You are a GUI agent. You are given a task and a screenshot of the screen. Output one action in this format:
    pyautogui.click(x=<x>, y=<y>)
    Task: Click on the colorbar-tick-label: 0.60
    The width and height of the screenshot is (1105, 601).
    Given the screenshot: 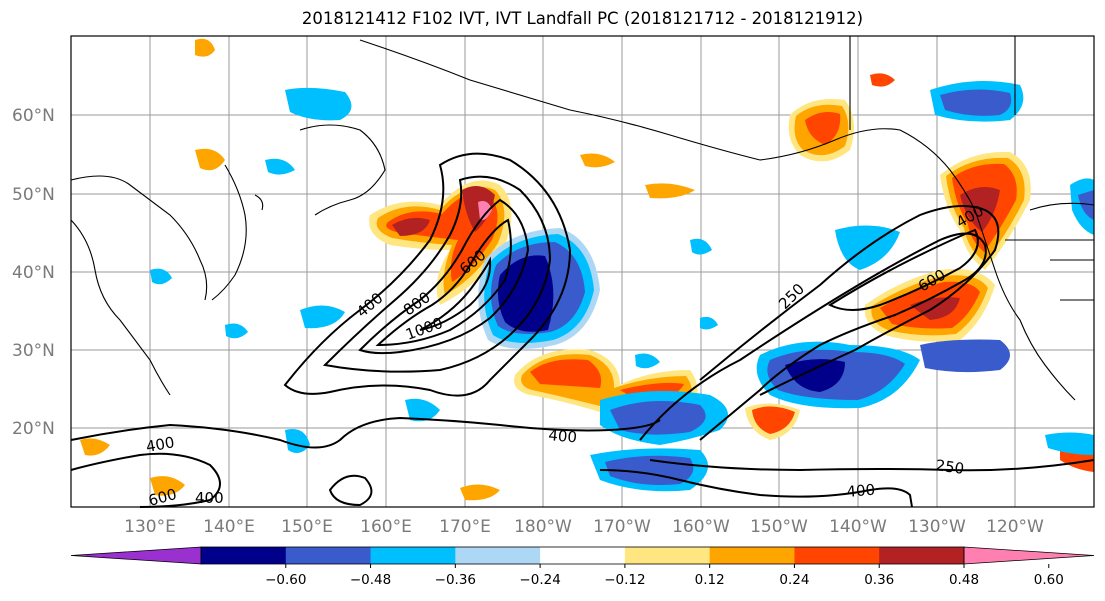 What is the action you would take?
    pyautogui.click(x=1049, y=580)
    